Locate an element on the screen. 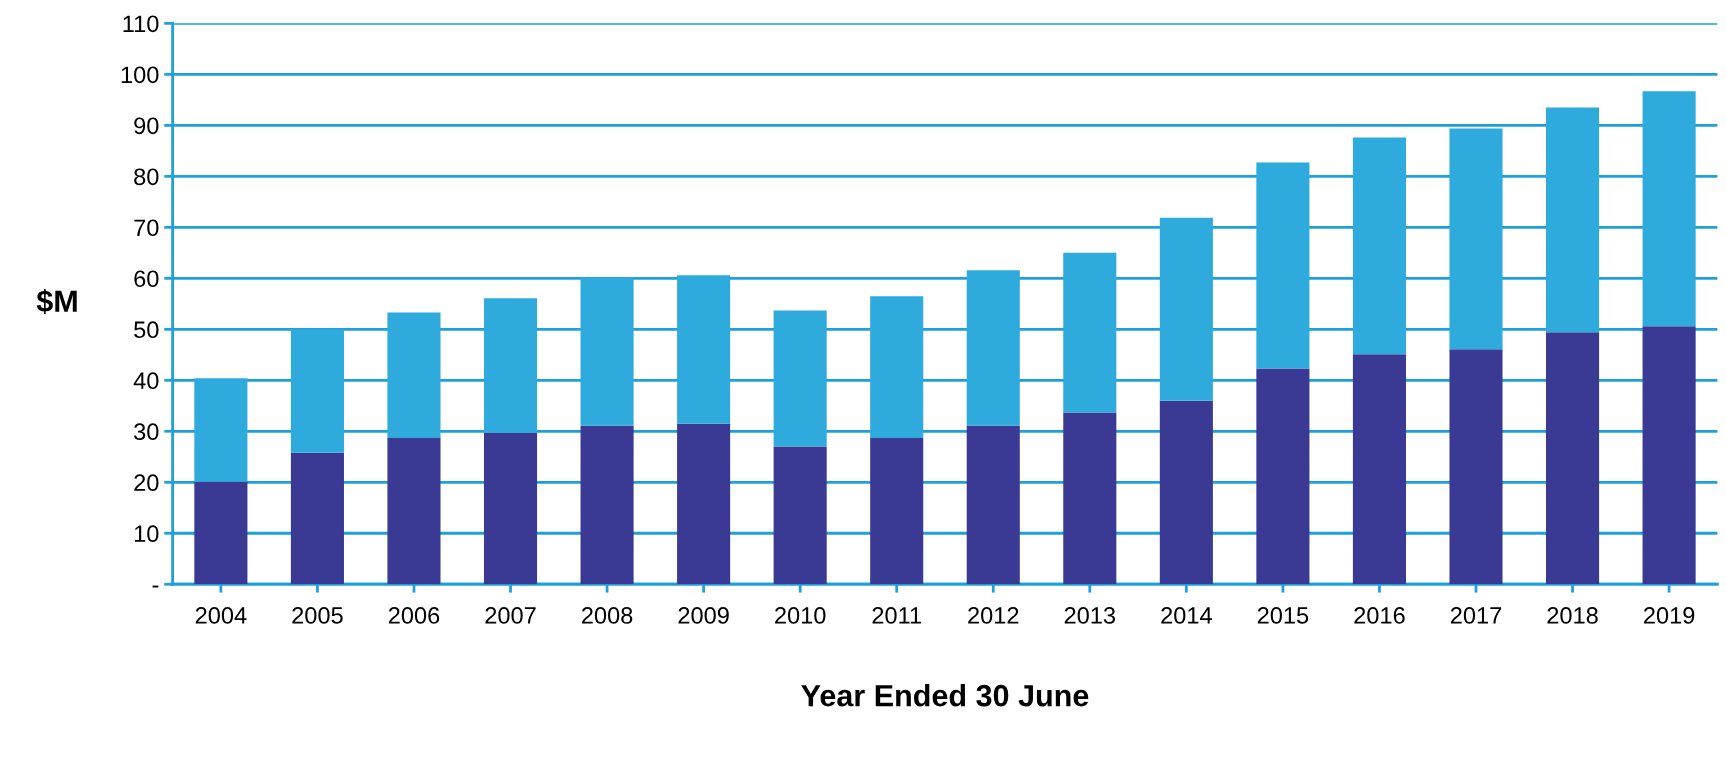 The width and height of the screenshot is (1726, 779). x-tick-label: 2012 is located at coordinates (993, 615).